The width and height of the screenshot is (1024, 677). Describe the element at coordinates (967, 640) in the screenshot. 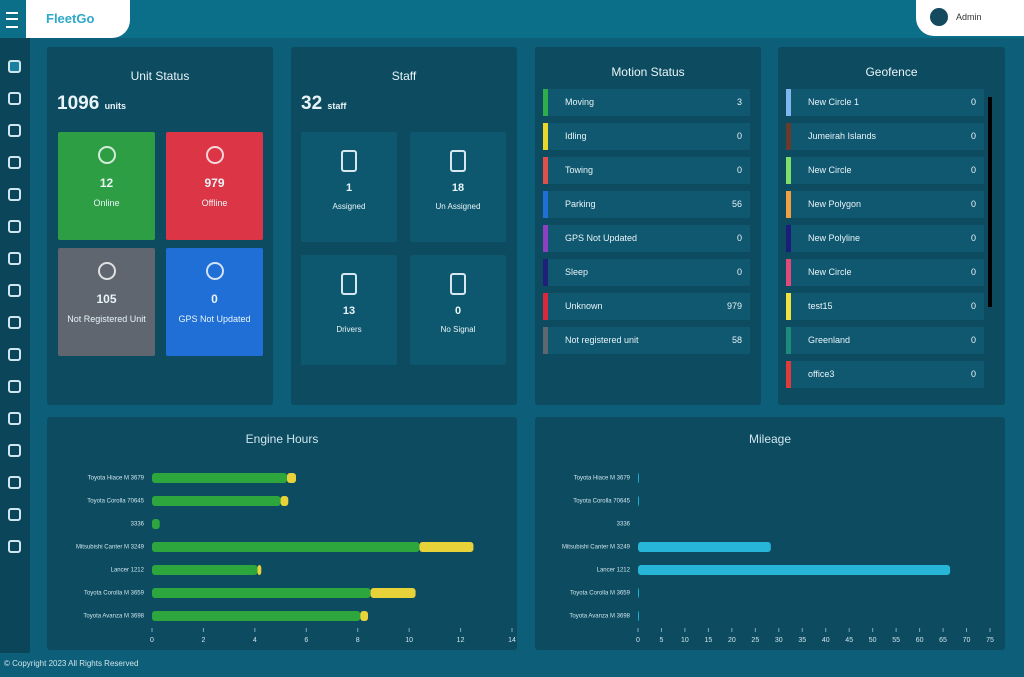

I see `x-tick-label: 70` at that location.